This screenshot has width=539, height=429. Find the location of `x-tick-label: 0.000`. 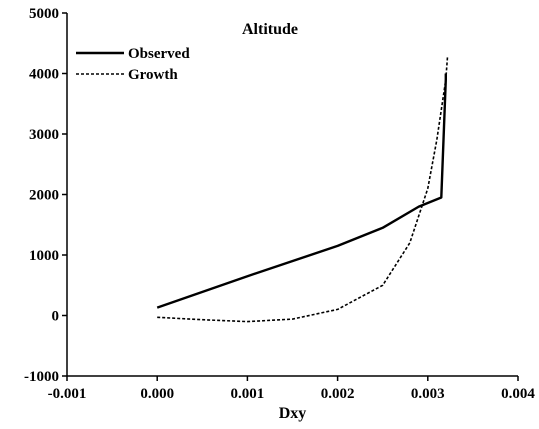

x-tick-label: 0.000 is located at coordinates (157, 394).